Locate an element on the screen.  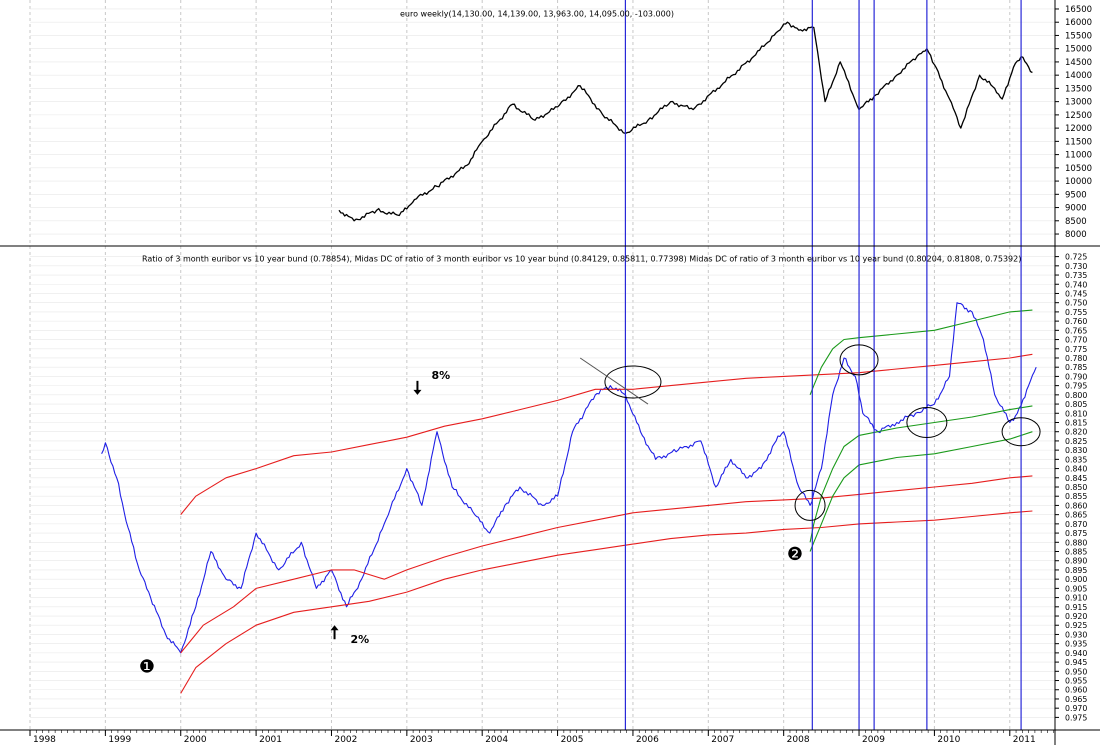
x-tick-label: 2009 is located at coordinates (873, 740).